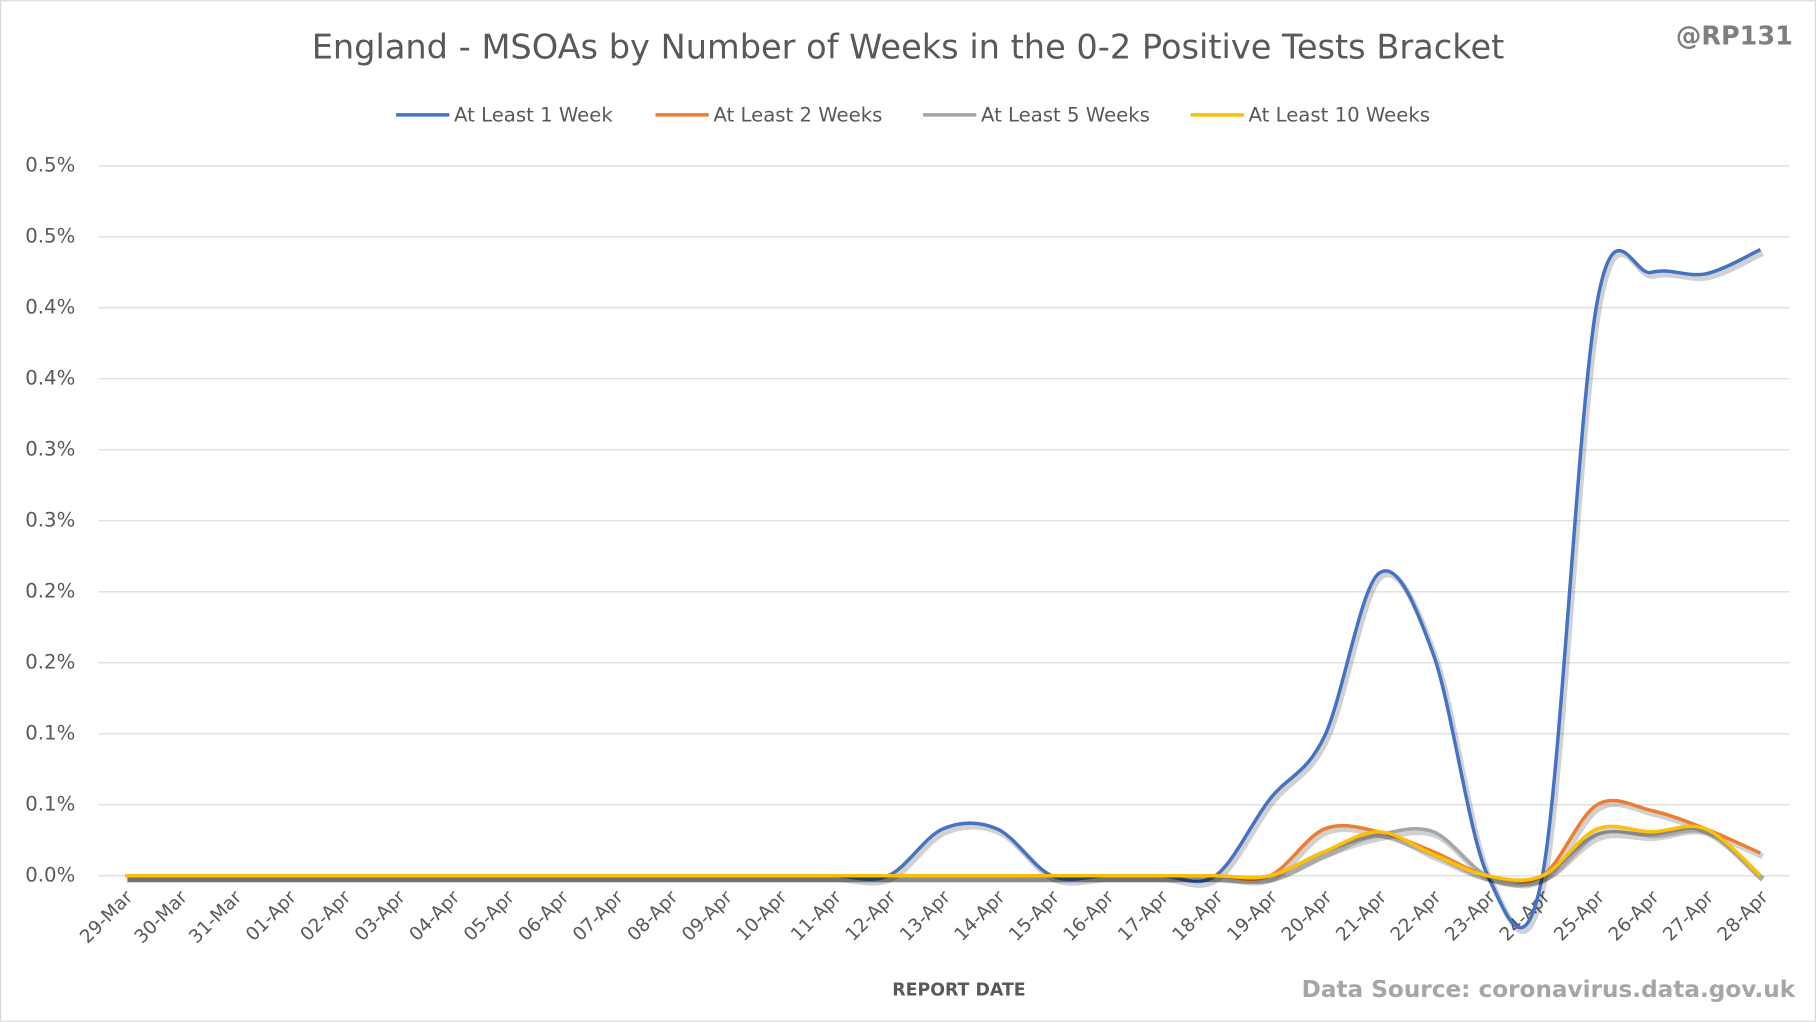 This screenshot has height=1022, width=1816. Describe the element at coordinates (797, 115) in the screenshot. I see `legend-label: At Least 2 Weeks` at that location.